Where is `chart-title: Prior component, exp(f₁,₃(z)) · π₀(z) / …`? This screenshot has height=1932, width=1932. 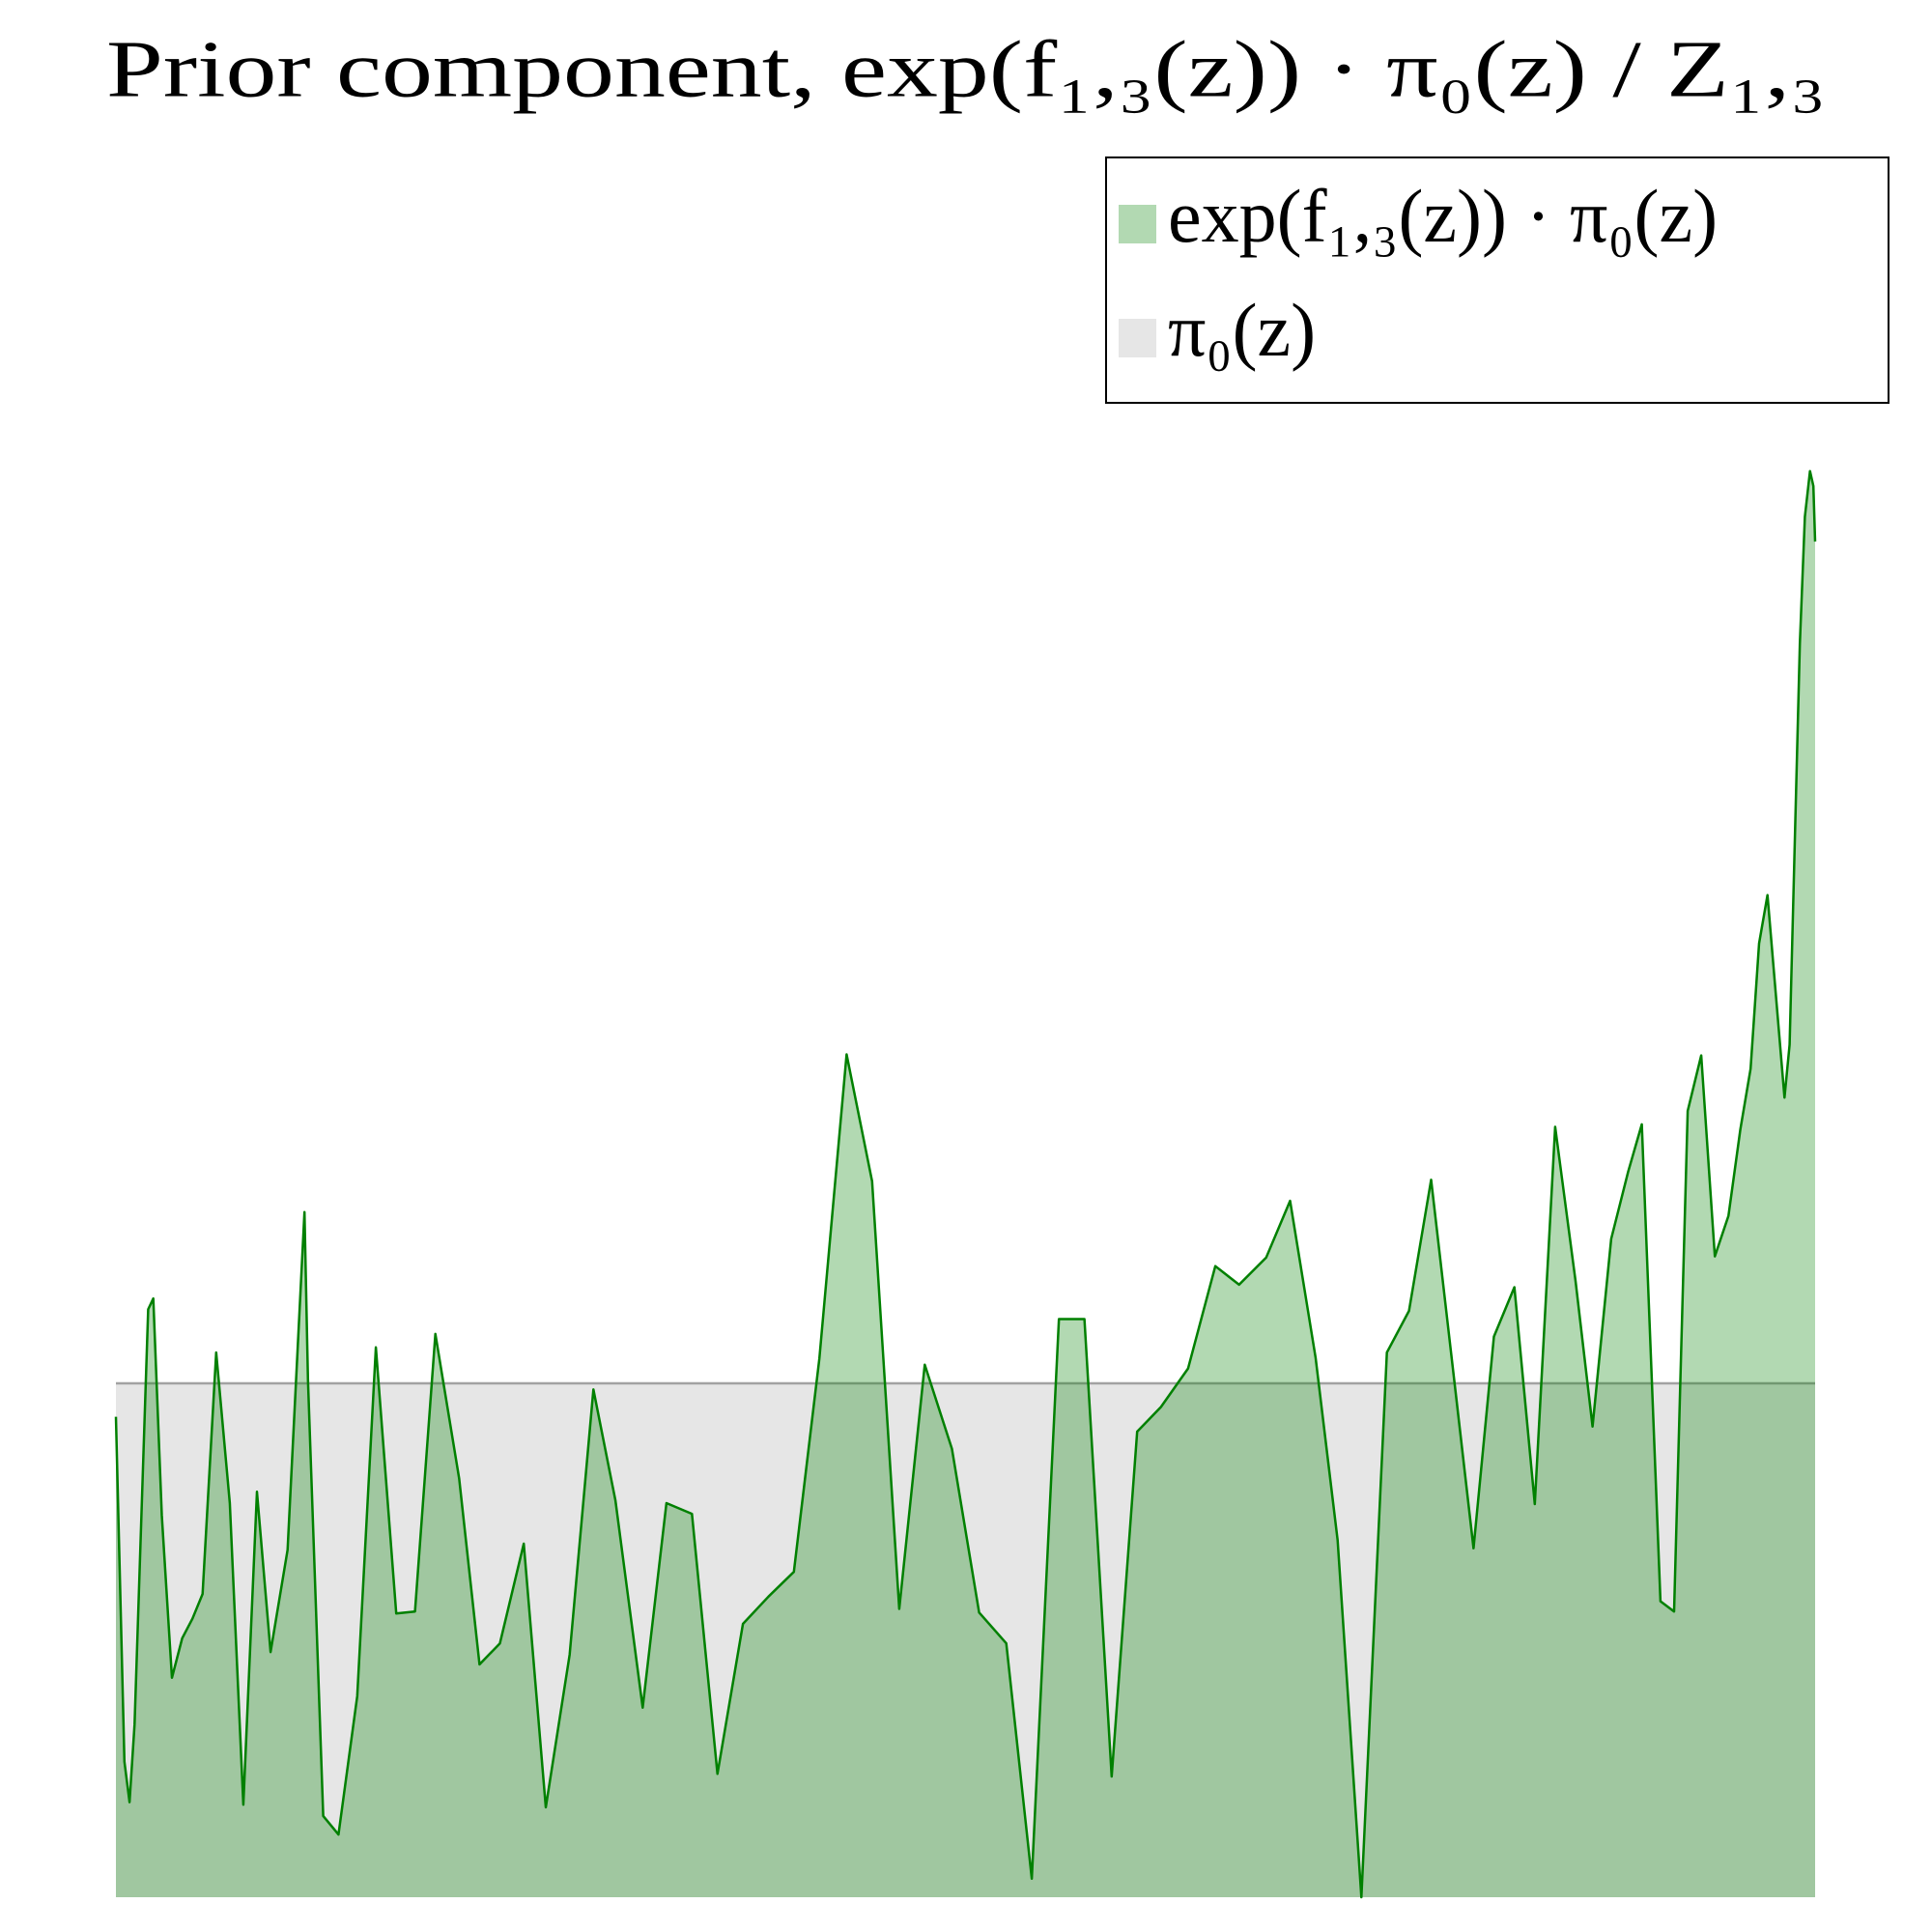 chart-title: Prior component, exp(f₁,₃(z)) · π₀(z) / … is located at coordinates (966, 69).